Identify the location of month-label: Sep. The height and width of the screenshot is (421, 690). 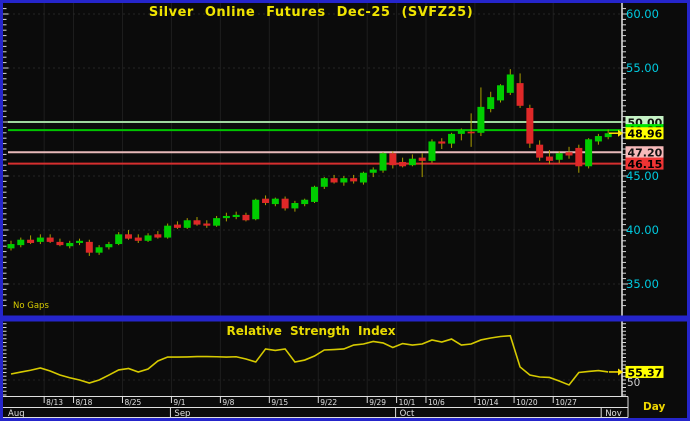
(182, 414).